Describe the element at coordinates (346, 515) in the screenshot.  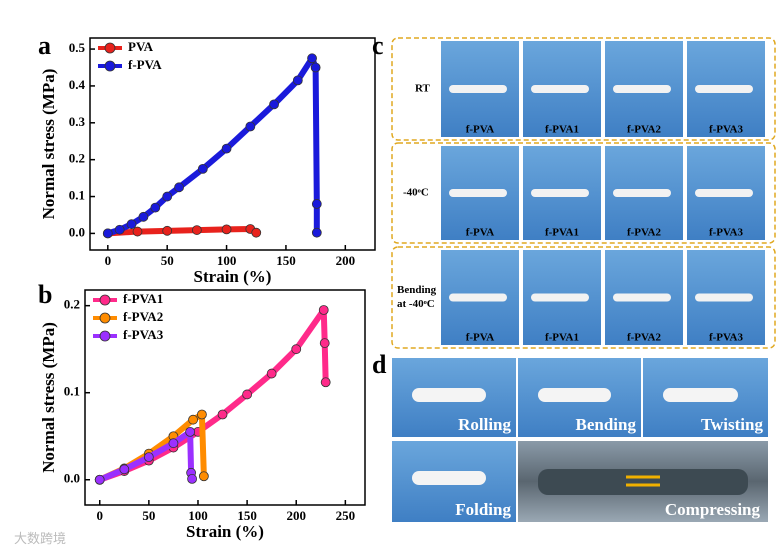
I see `x-tick-label: 250` at that location.